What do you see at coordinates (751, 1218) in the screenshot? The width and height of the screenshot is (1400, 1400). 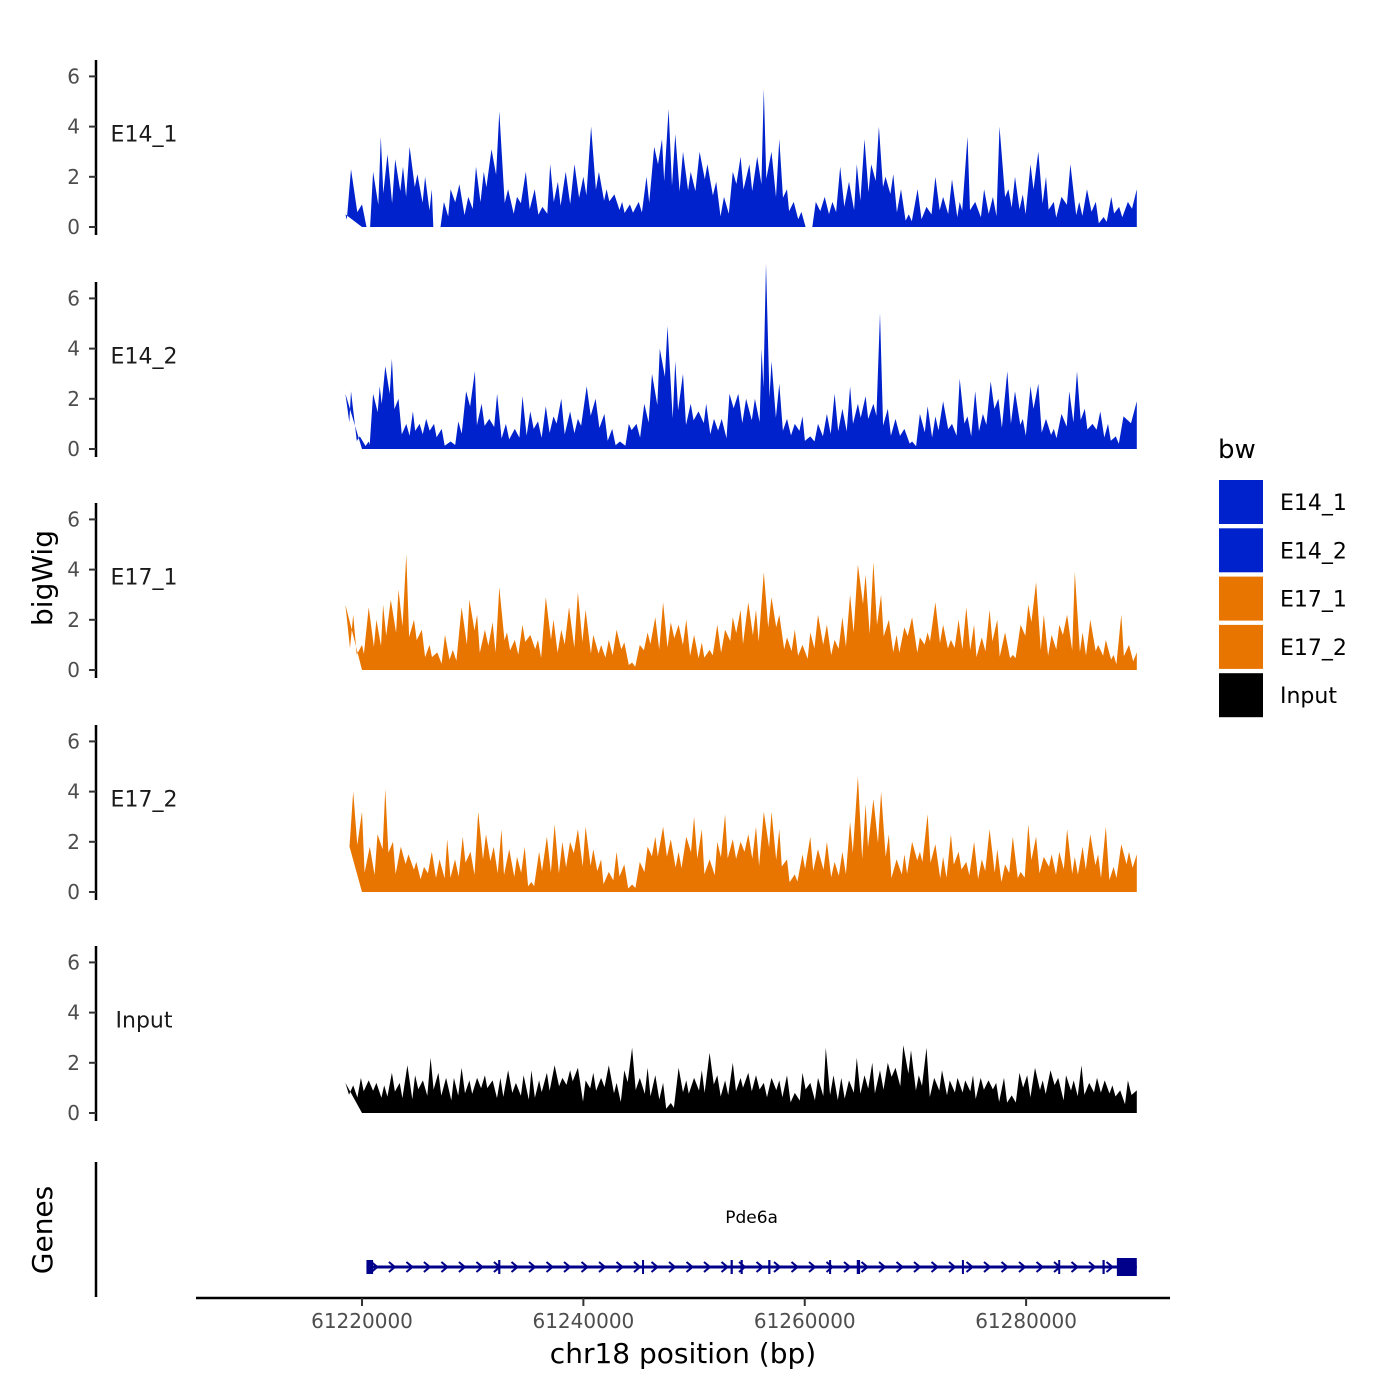 I see `gene-name-label: Pde6a` at bounding box center [751, 1218].